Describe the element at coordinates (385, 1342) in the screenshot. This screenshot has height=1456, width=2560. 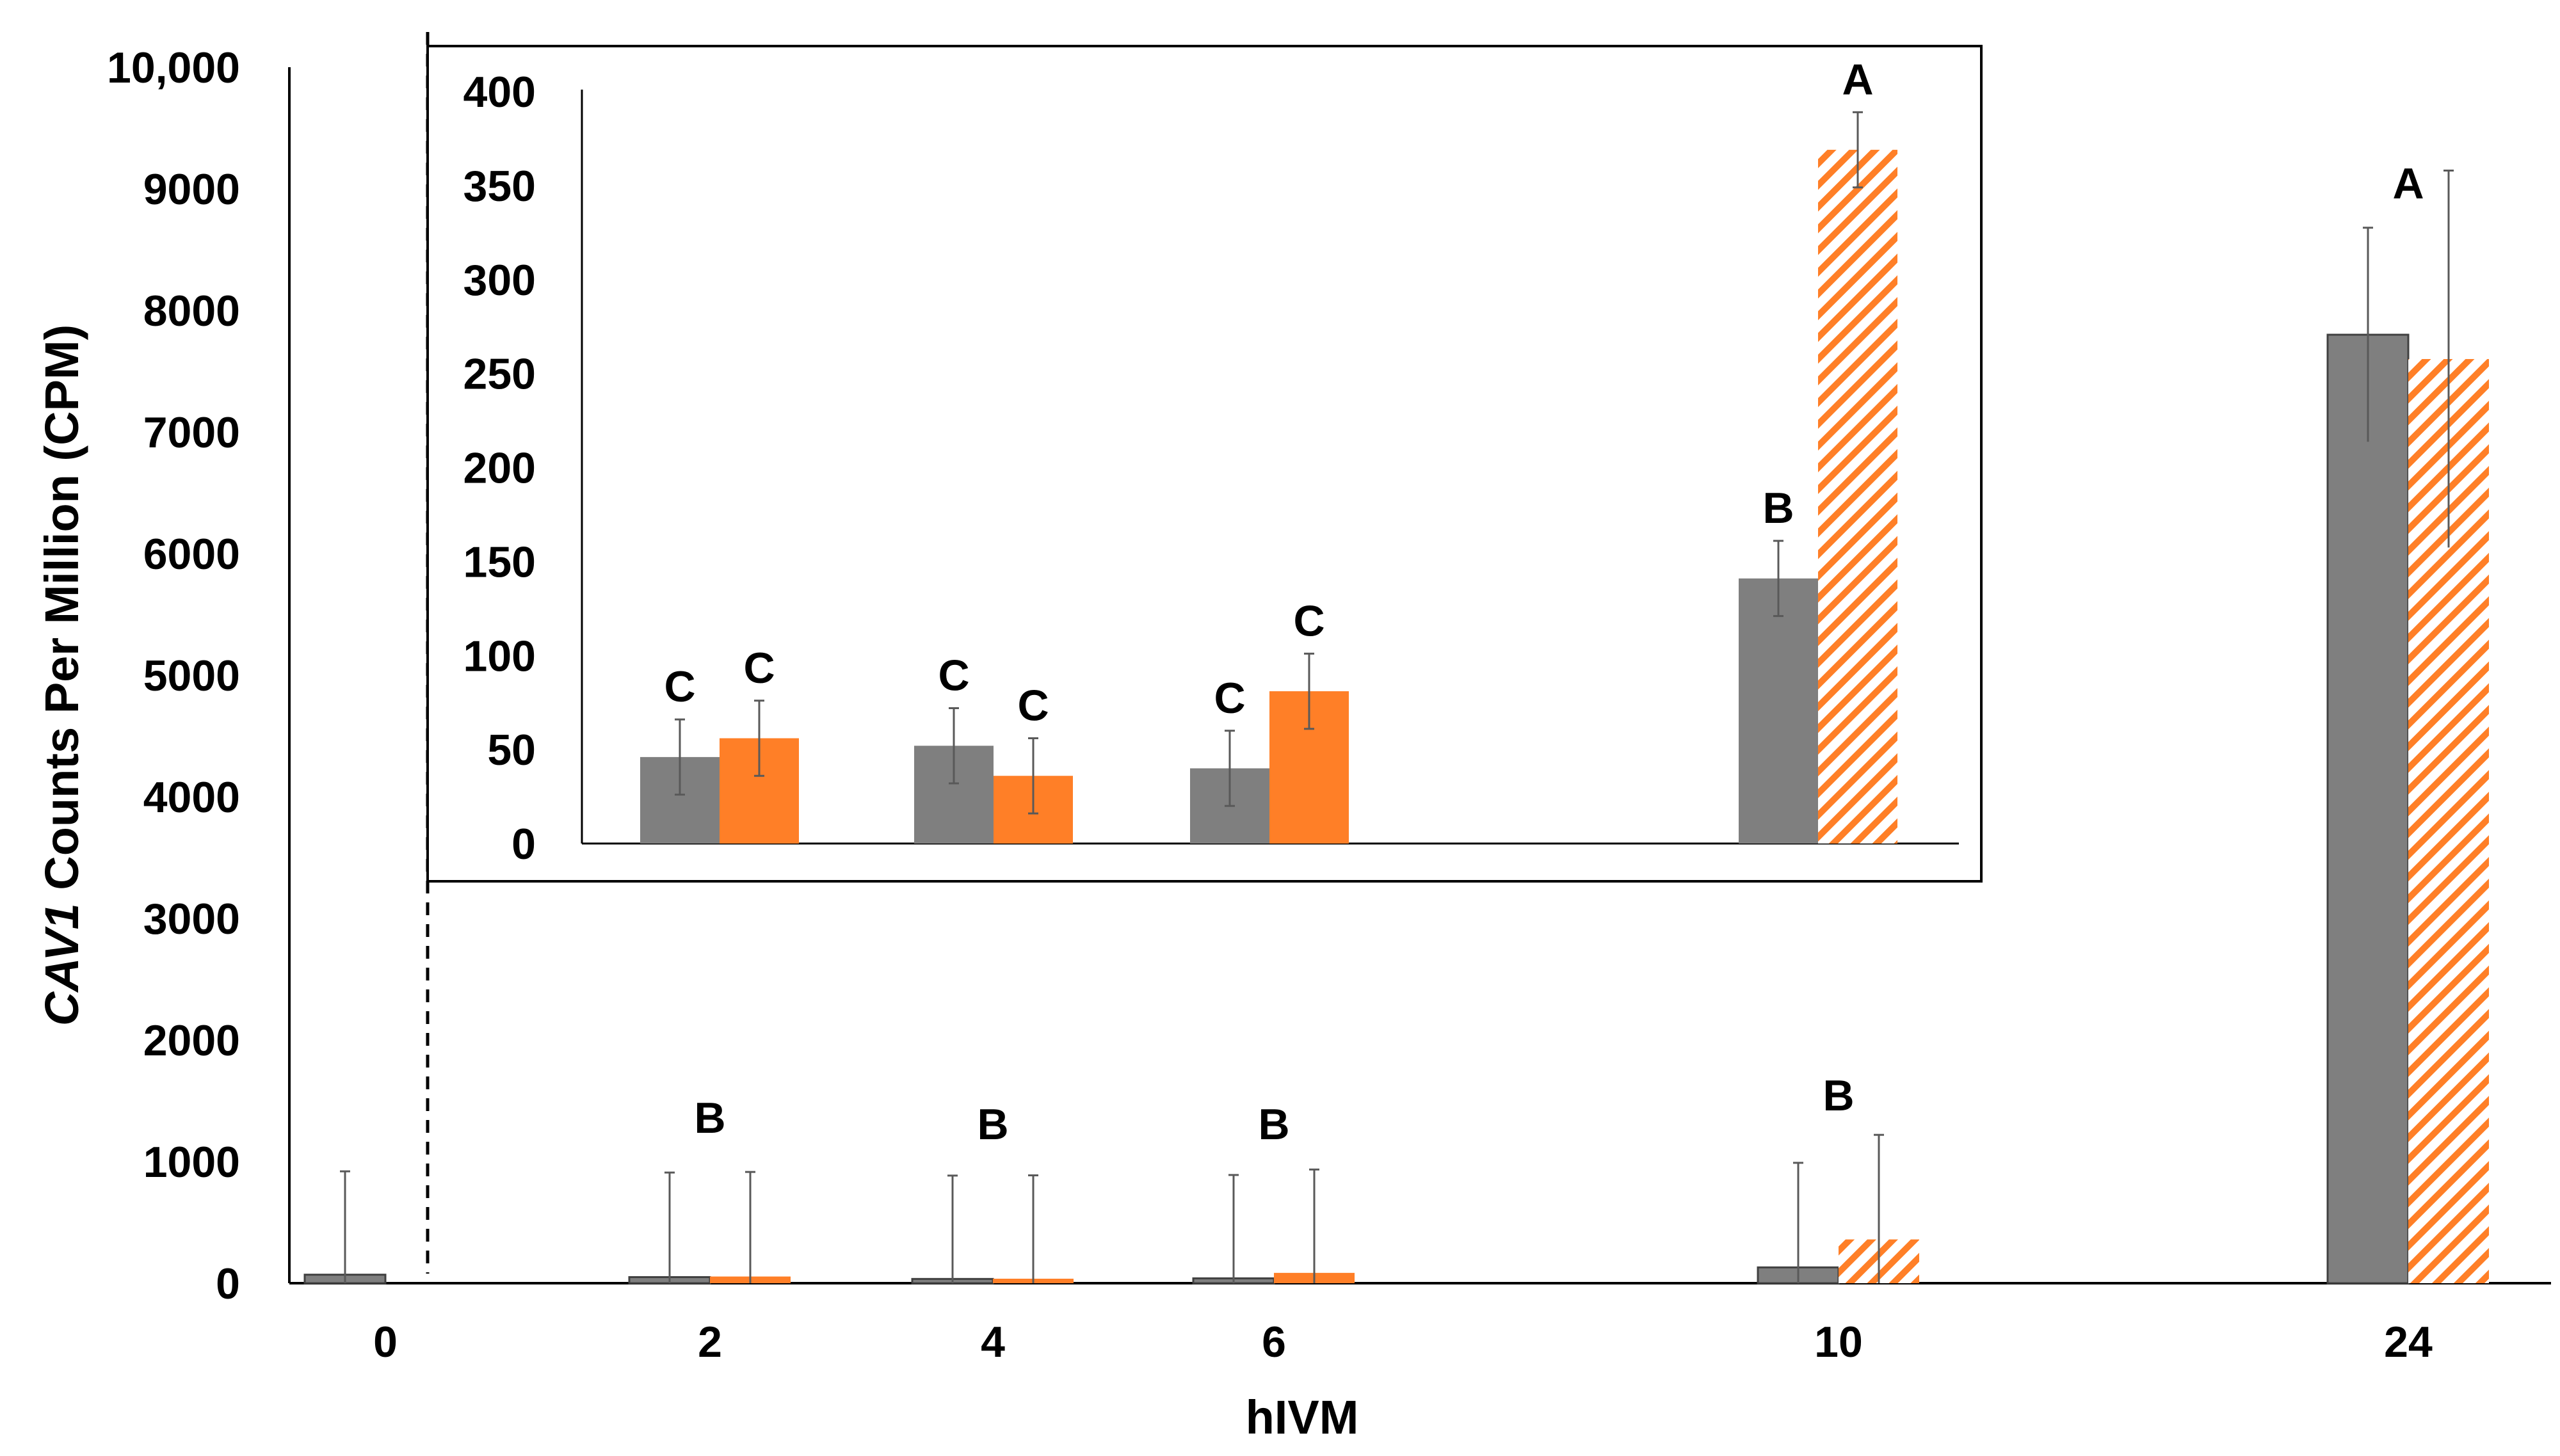
I see `main-x-tick-label: 0` at that location.